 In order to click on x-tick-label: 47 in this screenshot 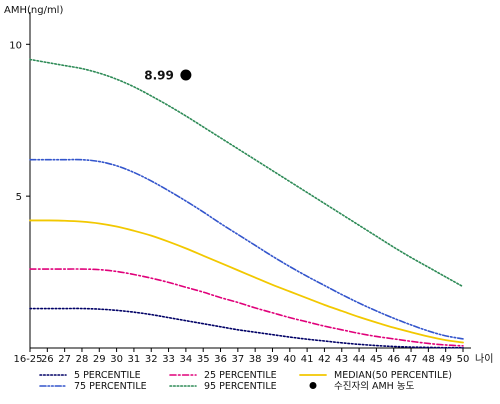, I will do `click(411, 359)`.